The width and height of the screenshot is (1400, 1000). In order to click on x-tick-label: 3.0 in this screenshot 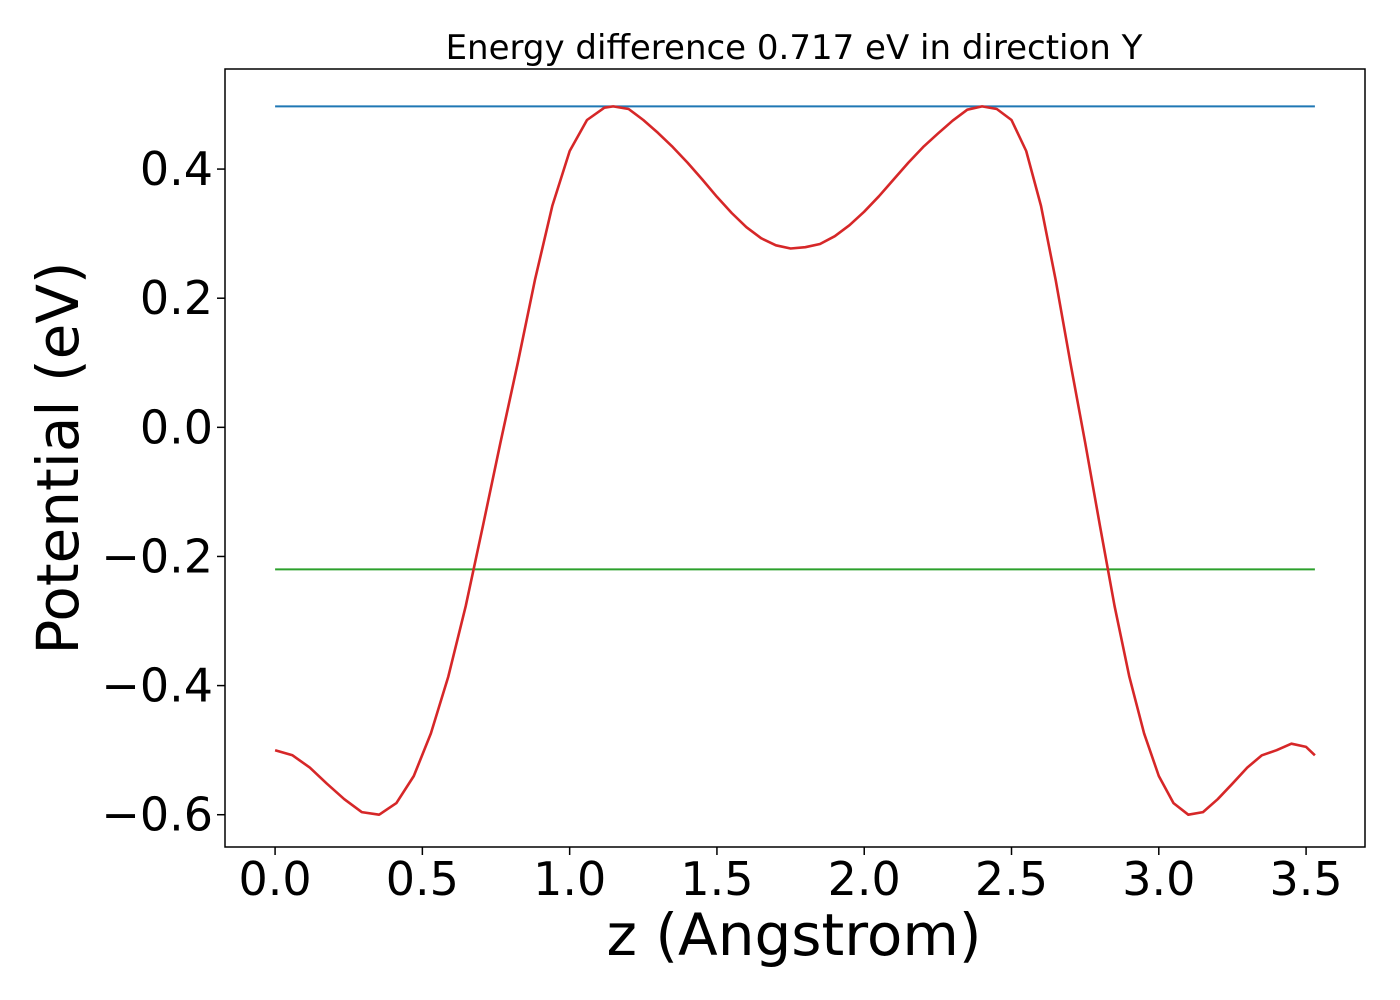, I will do `click(1158, 879)`.